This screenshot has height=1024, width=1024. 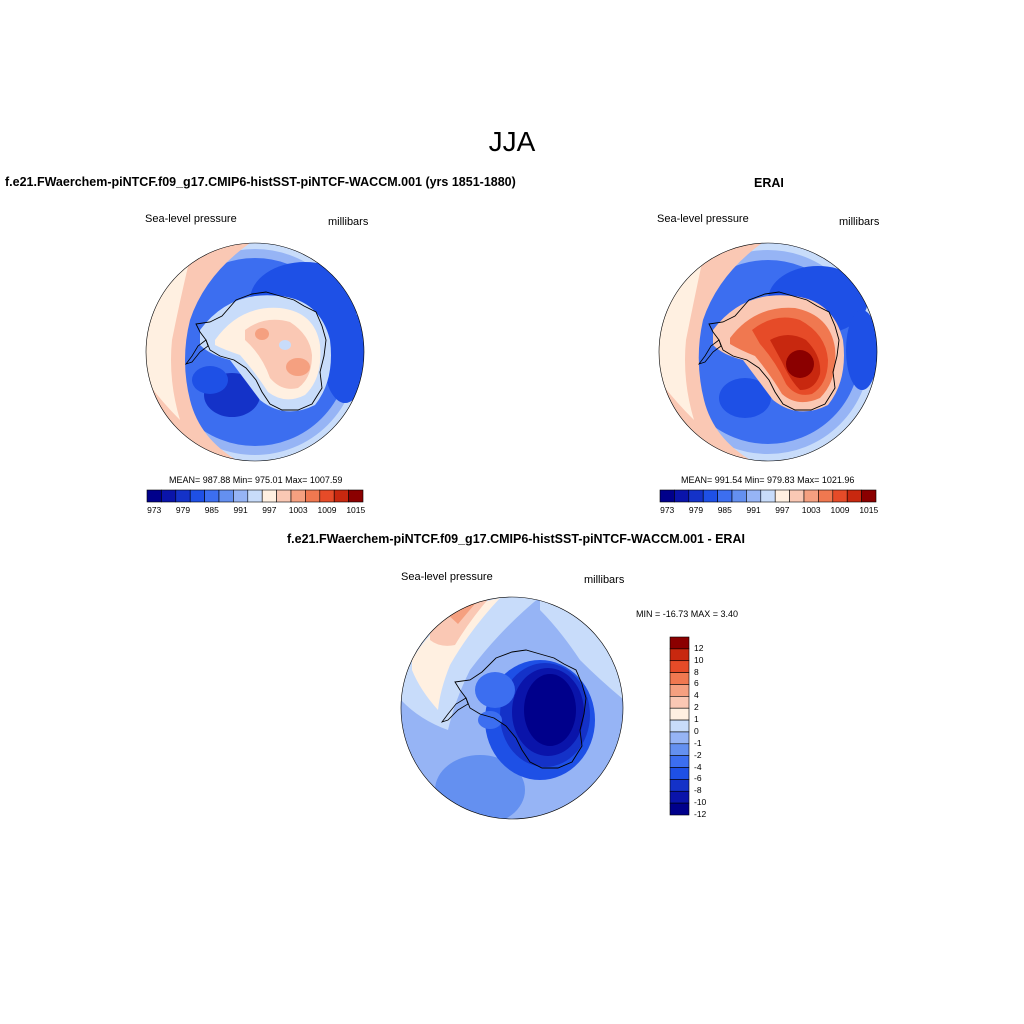 What do you see at coordinates (348, 222) in the screenshot?
I see `model-units-label: millibars` at bounding box center [348, 222].